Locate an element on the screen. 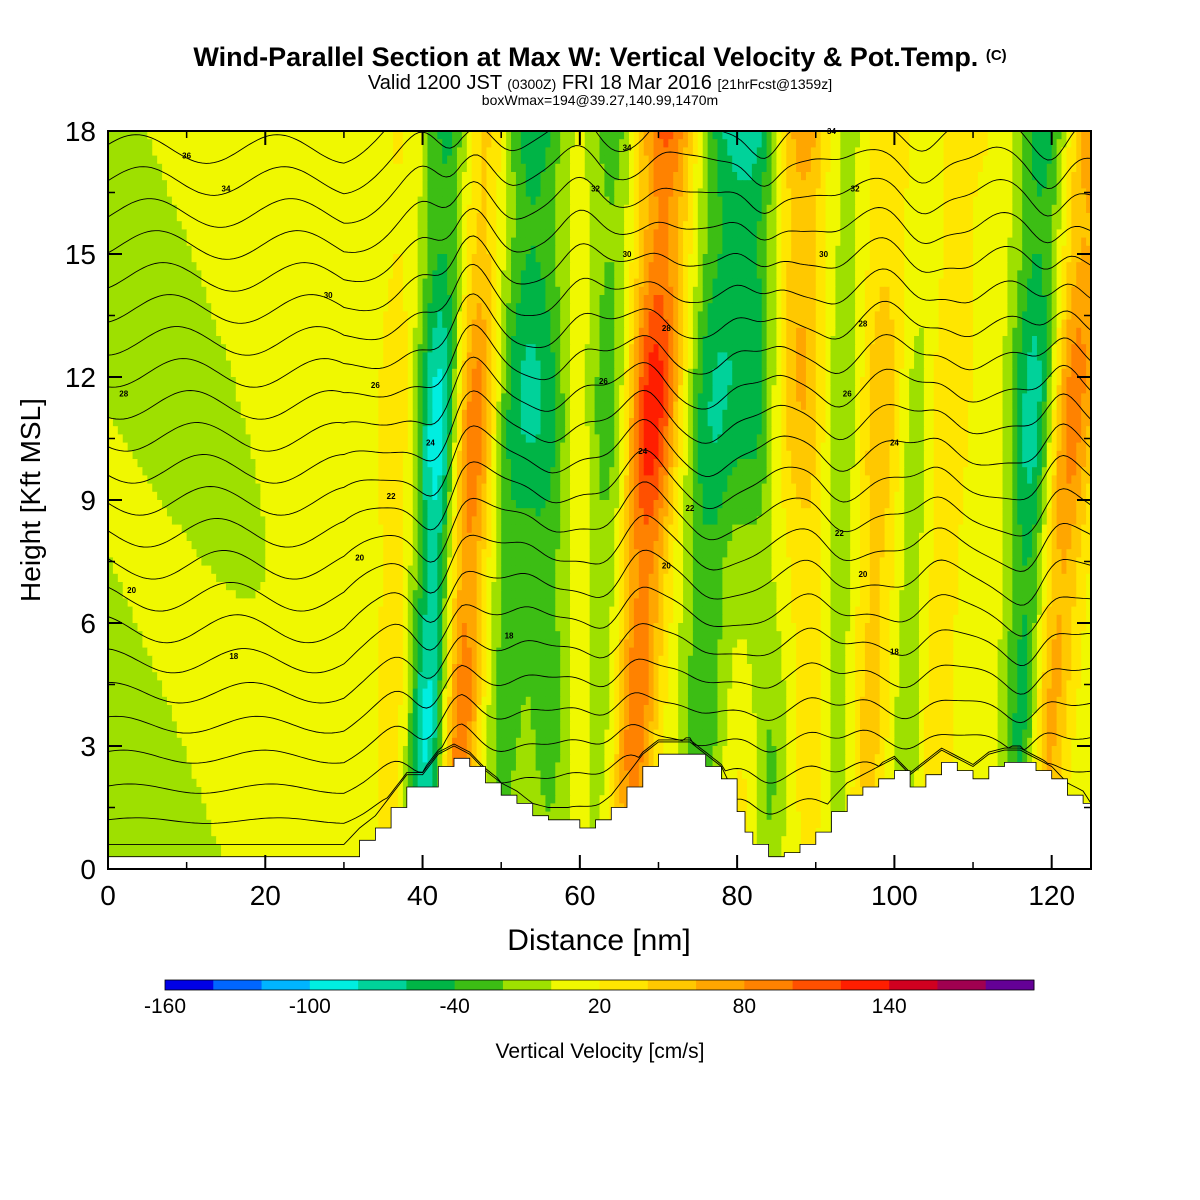 The image size is (1200, 1200). colorbar-tick-label: -100 is located at coordinates (310, 1006).